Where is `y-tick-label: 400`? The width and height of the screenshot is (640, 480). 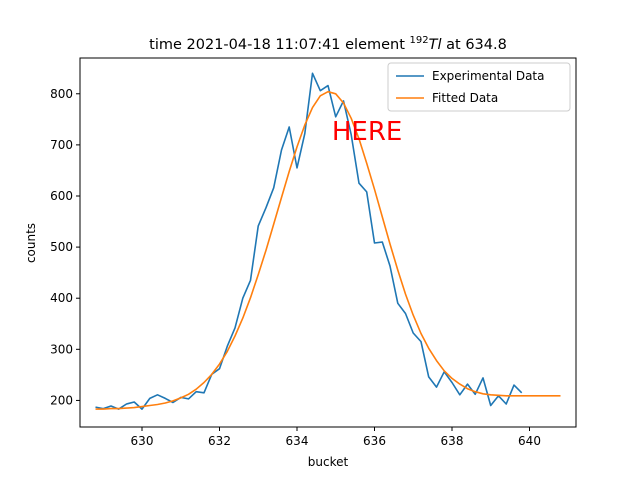 y-tick-label: 400 is located at coordinates (61, 298).